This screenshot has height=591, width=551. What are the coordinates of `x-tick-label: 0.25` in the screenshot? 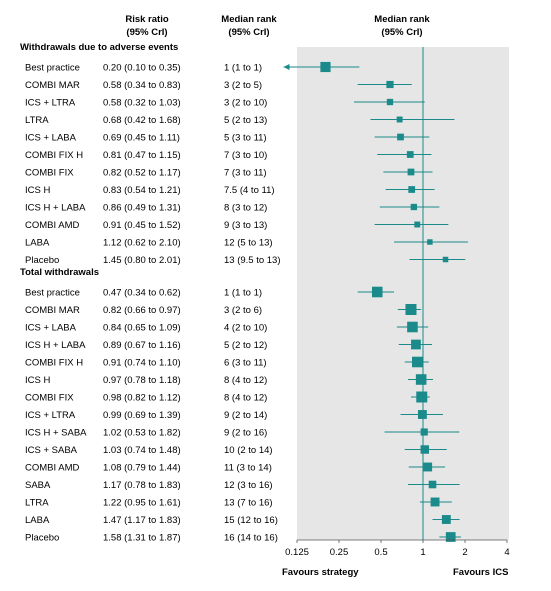 It's located at (339, 552).